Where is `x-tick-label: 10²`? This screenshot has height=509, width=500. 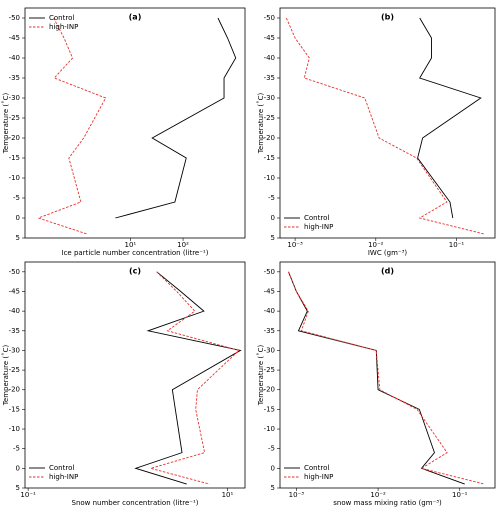 x-tick-label: 10² is located at coordinates (183, 245).